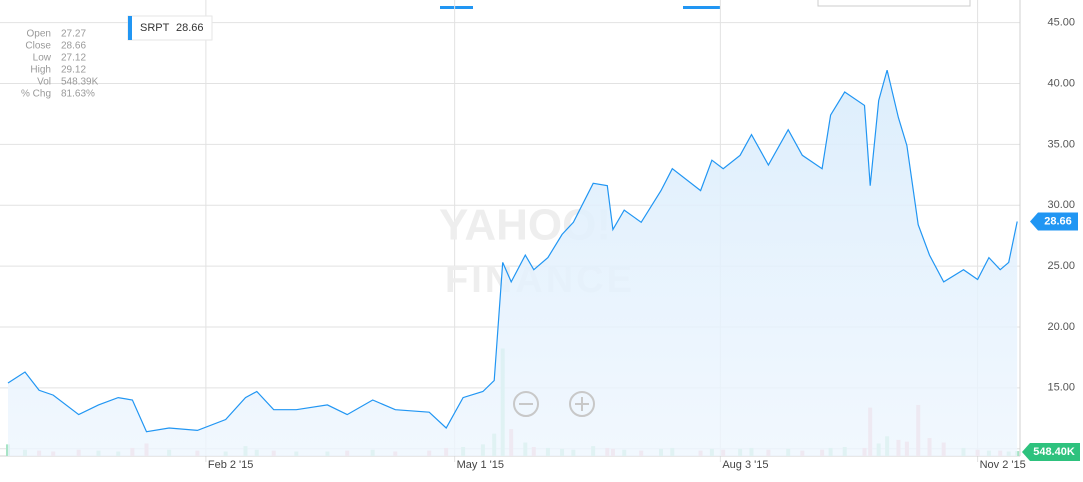  What do you see at coordinates (1061, 83) in the screenshot?
I see `y-tick-label: 40.00` at bounding box center [1061, 83].